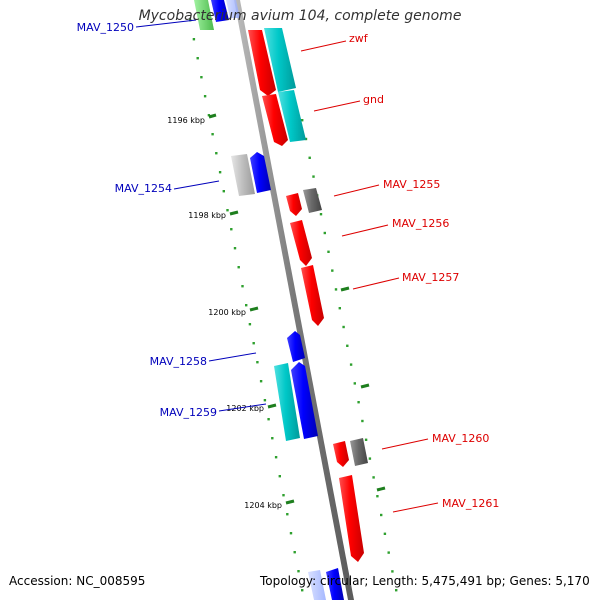 The height and width of the screenshot is (600, 600). I want to click on gene-zwf-arrow, so click(262, 63).